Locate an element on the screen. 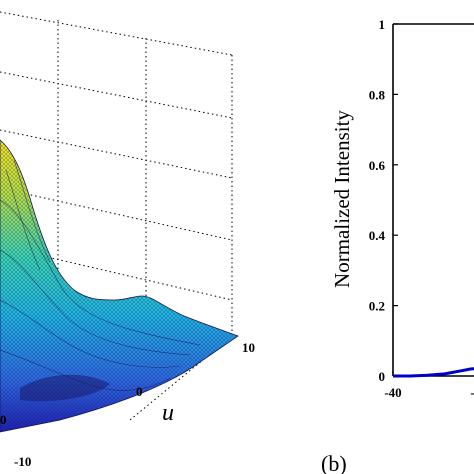  y-tick-label: 0.2 is located at coordinates (377, 306).